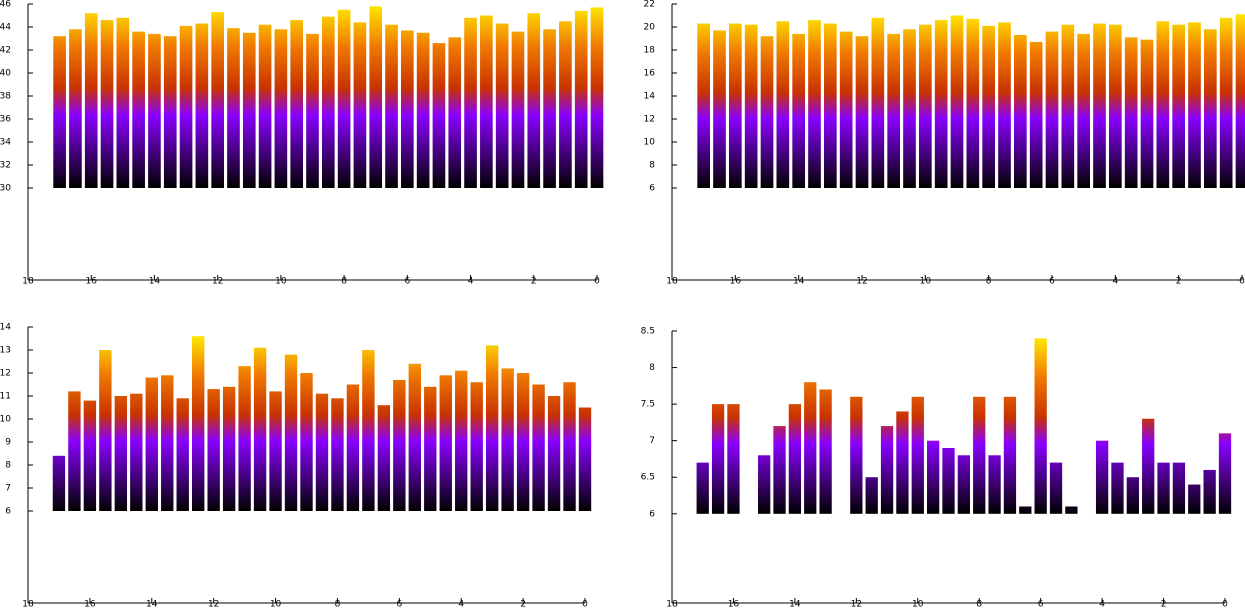 The image size is (1245, 608). Describe the element at coordinates (648, 405) in the screenshot. I see `y-tick-label: 7.5` at that location.